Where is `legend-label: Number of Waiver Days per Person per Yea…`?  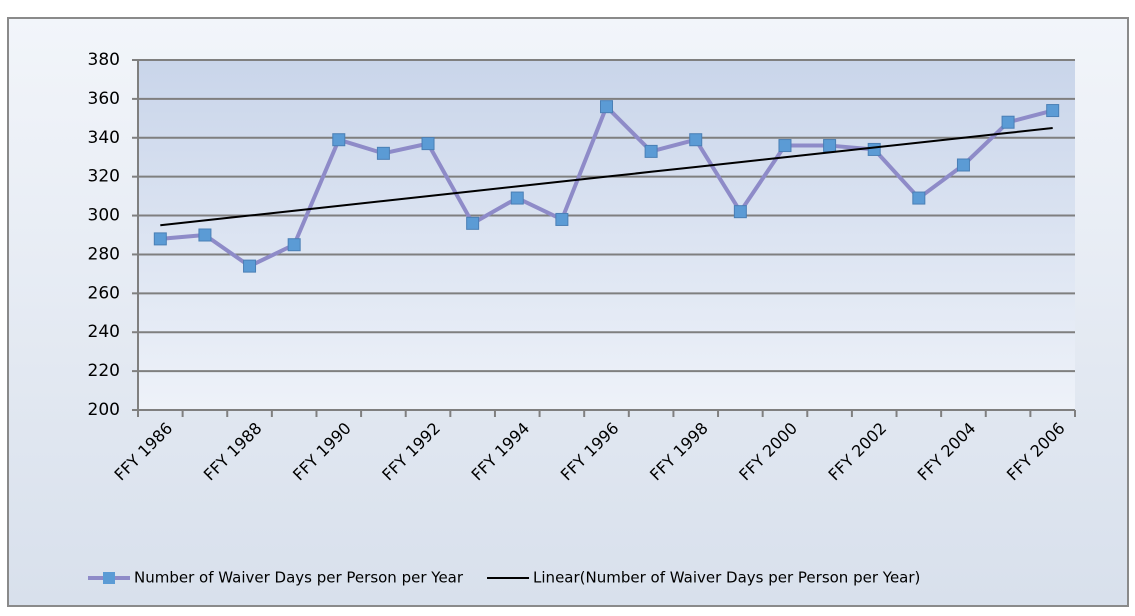 legend-label: Number of Waiver Days per Person per Yea… is located at coordinates (299, 578).